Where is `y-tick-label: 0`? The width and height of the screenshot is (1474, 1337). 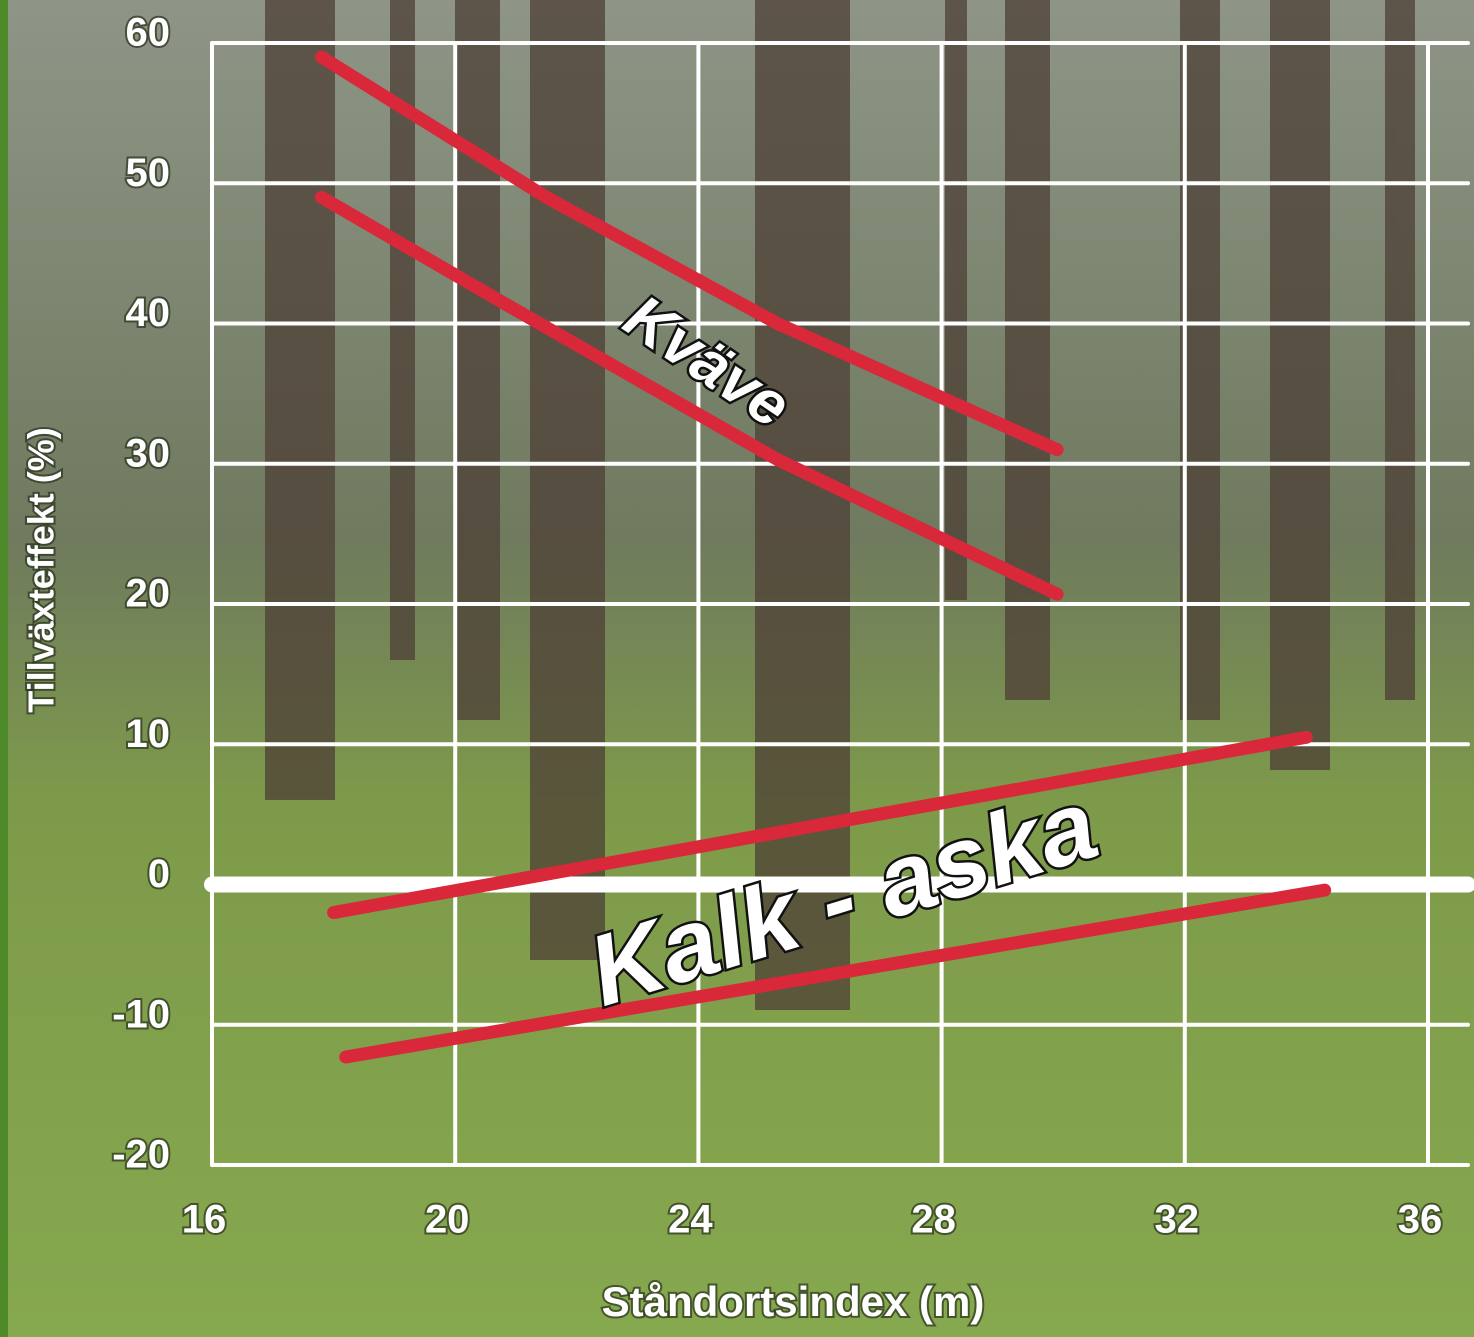
y-tick-label: 0 is located at coordinates (159, 874).